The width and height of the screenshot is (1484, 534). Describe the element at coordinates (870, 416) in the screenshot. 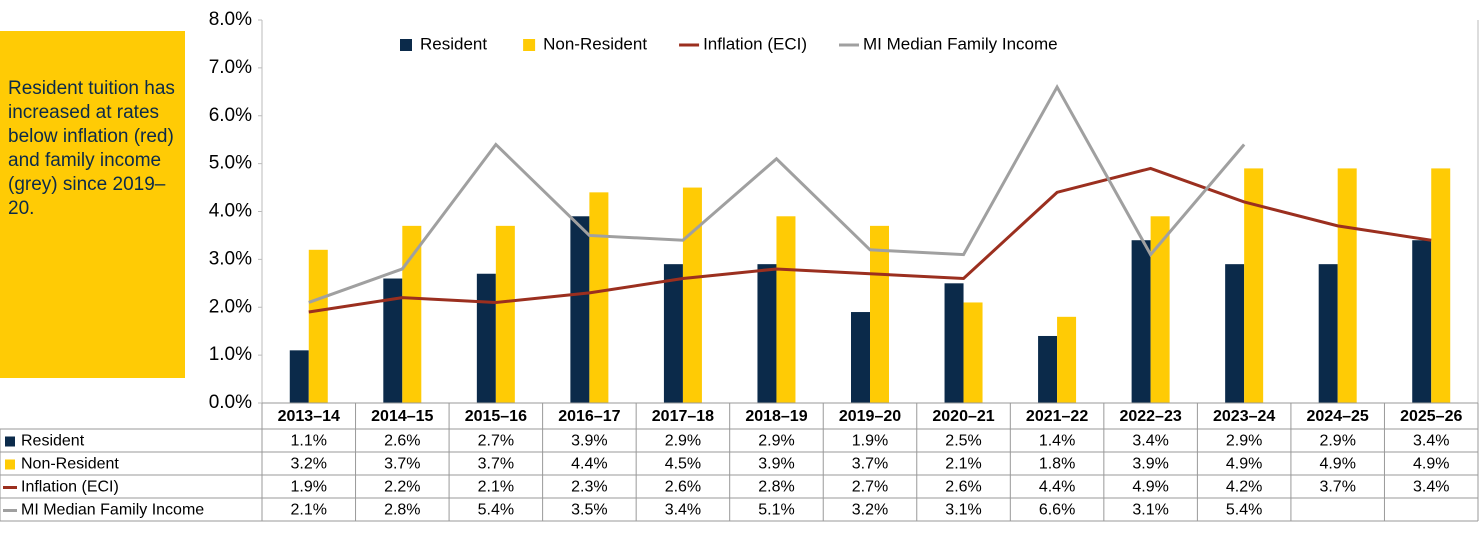

I see `x-tick-label: 2019–20` at that location.